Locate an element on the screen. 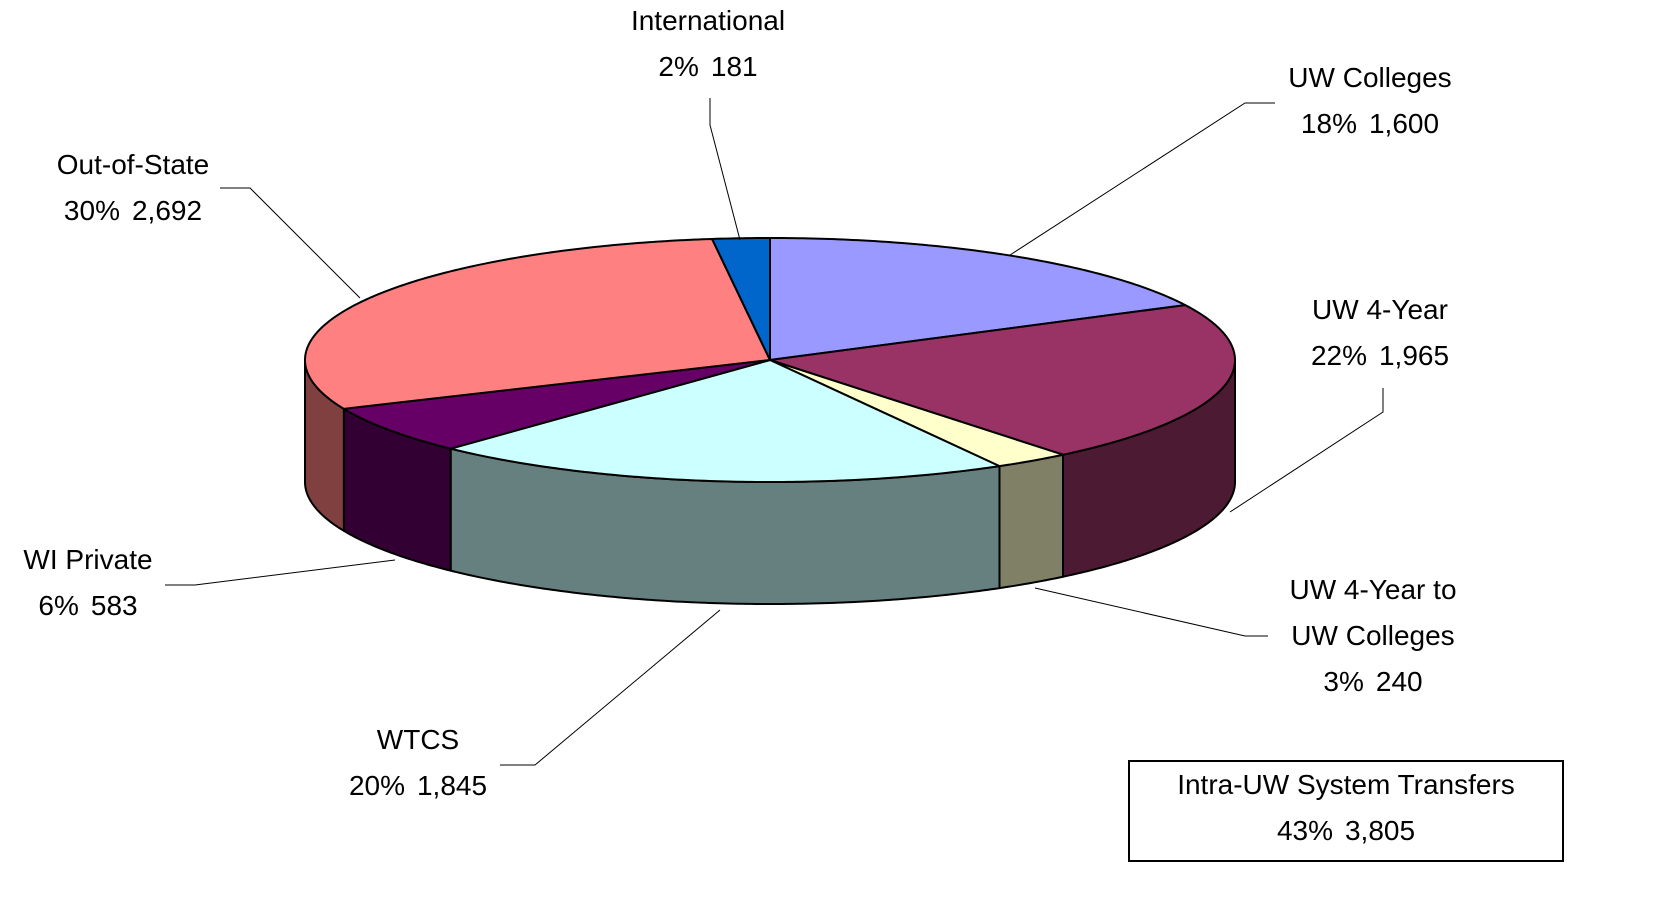 This screenshot has width=1665, height=913. slice-label: WI Private 6% 583 is located at coordinates (87, 583).